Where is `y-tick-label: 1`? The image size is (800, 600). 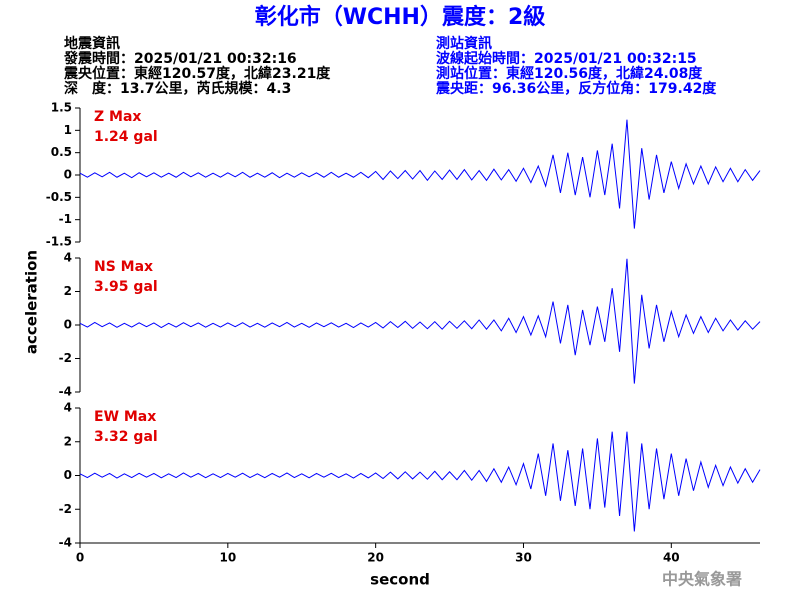 y-tick-label: 1 is located at coordinates (68, 130).